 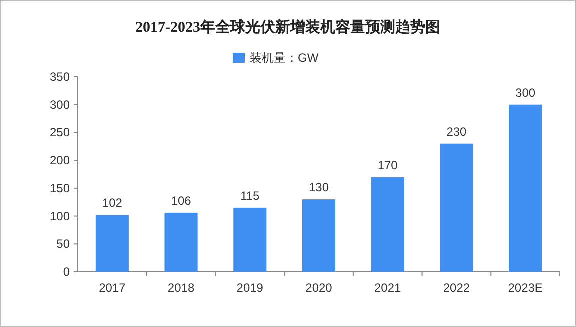 What do you see at coordinates (60, 77) in the screenshot?
I see `y-tick-label: 350` at bounding box center [60, 77].